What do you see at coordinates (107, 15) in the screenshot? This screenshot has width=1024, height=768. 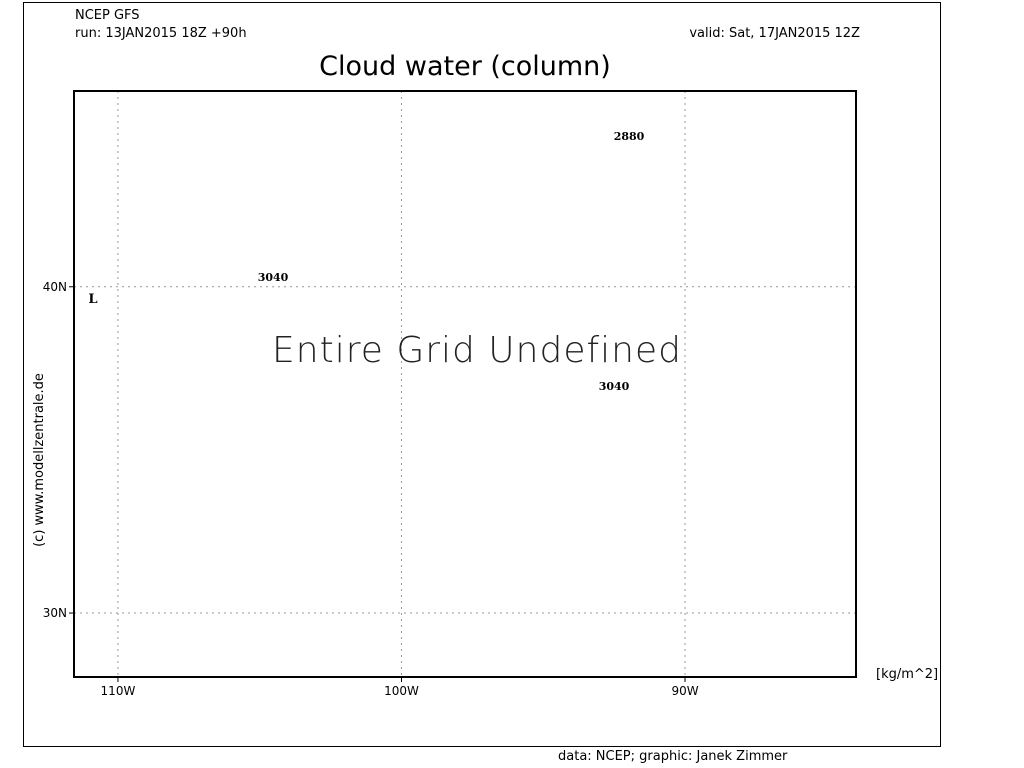 I see `model-name: NCEP GFS` at bounding box center [107, 15].